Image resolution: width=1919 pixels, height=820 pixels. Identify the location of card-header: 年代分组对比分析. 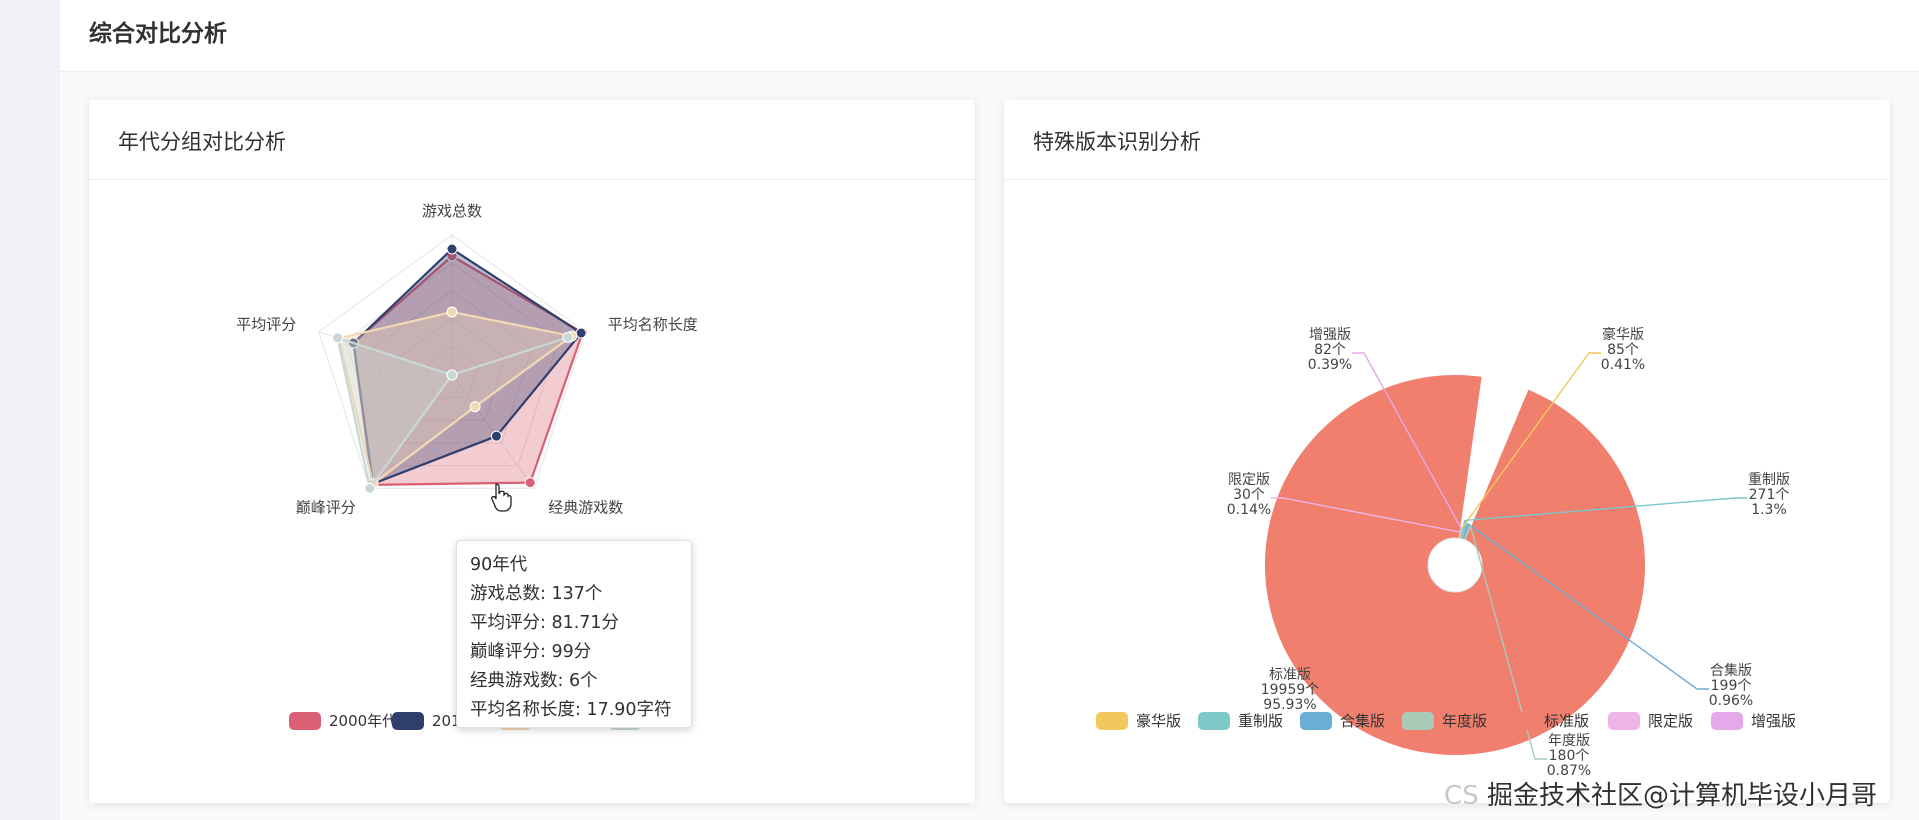
(532, 140).